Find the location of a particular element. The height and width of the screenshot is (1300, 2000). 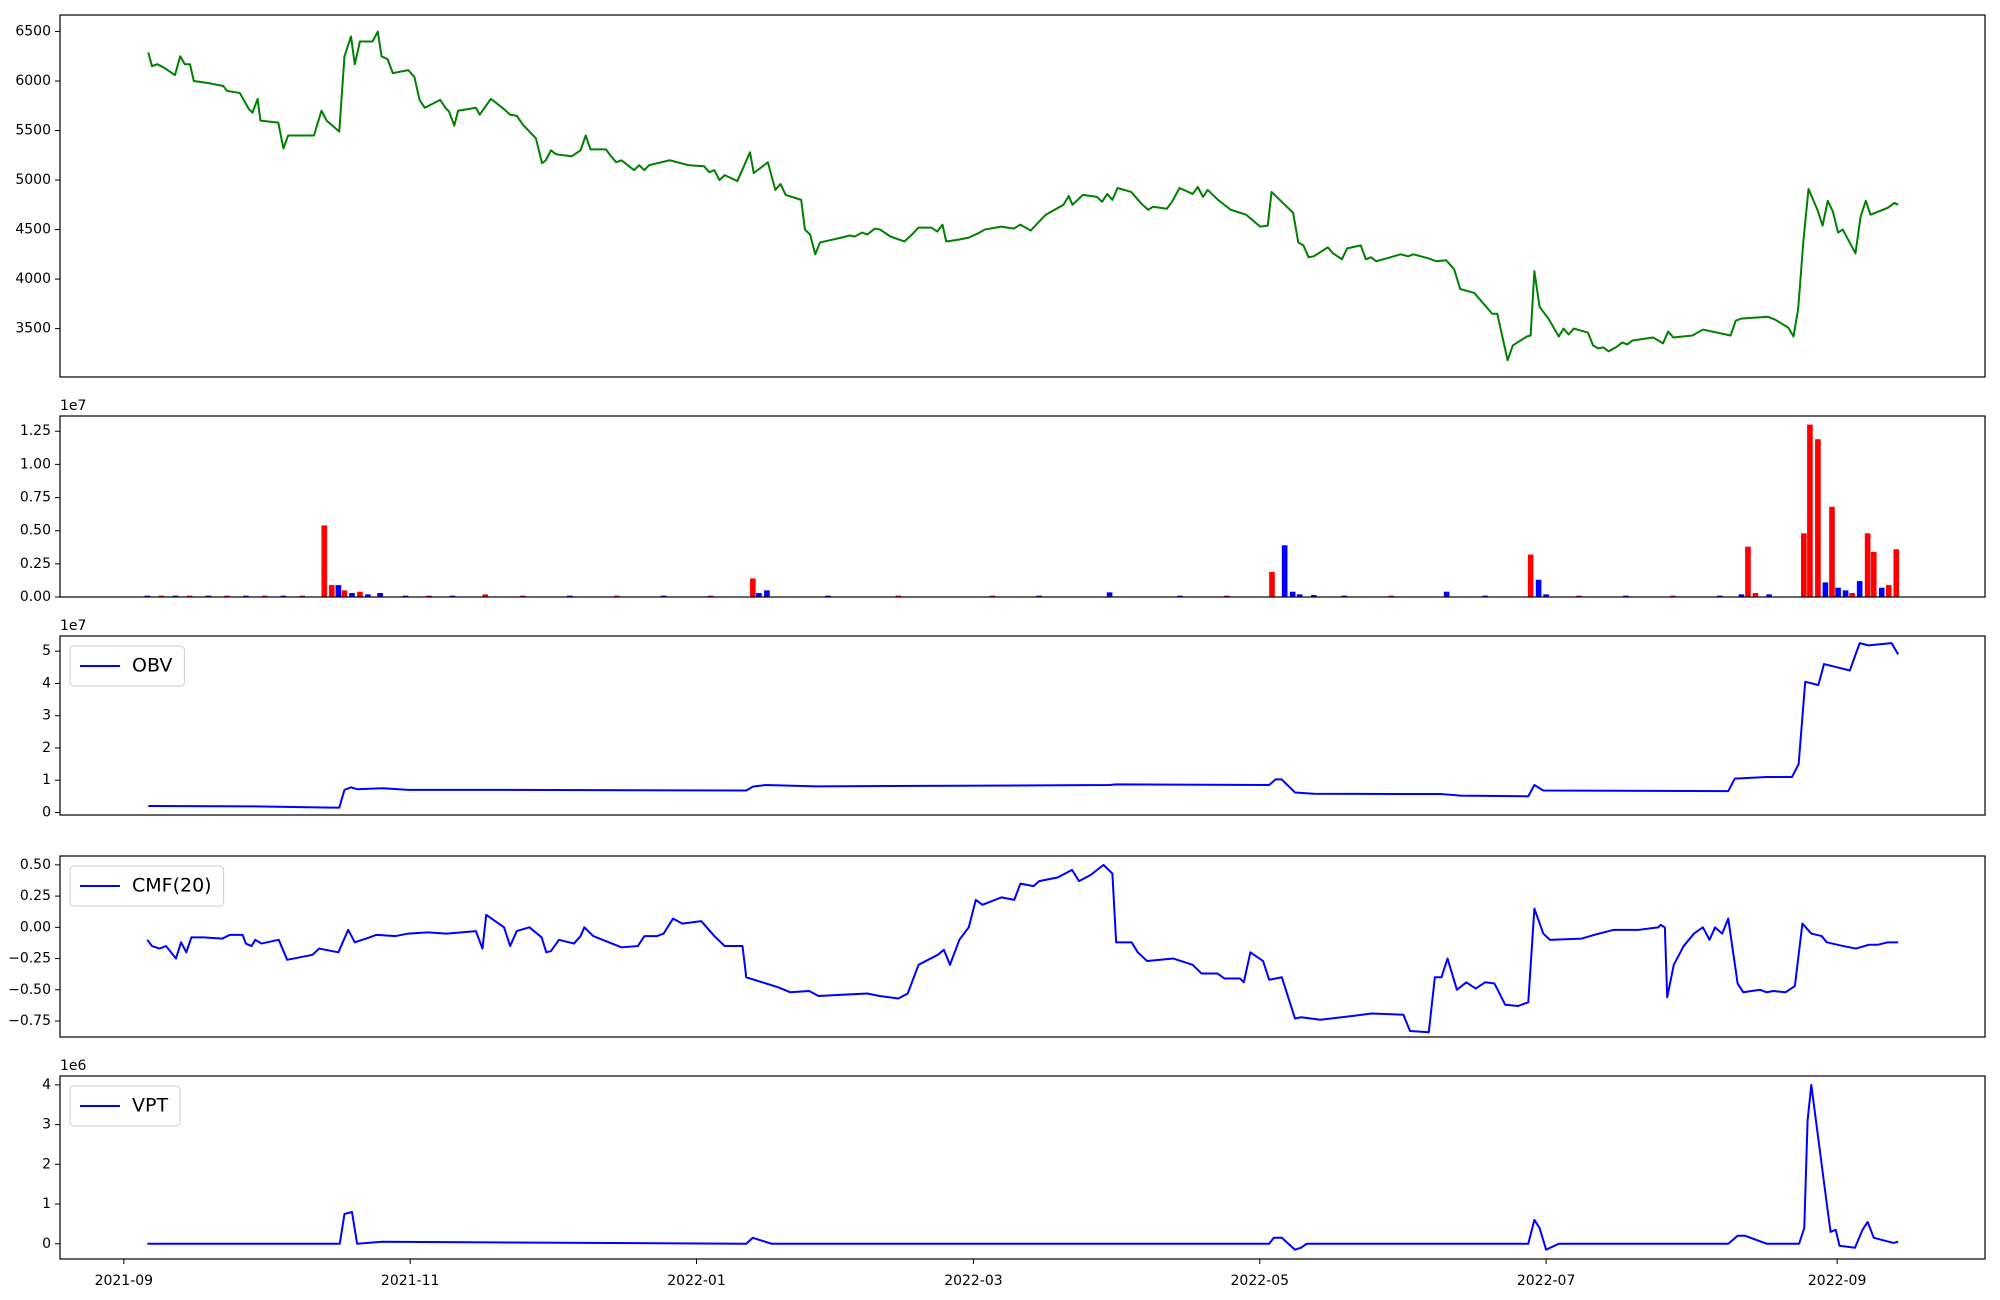

legend-label: VPT is located at coordinates (150, 1106).